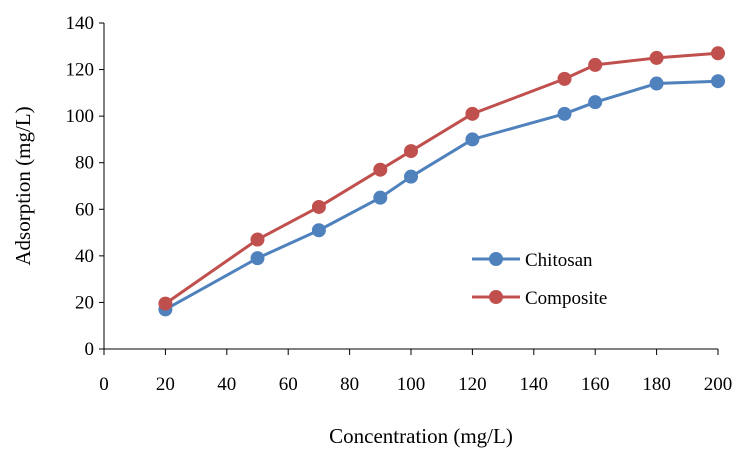  What do you see at coordinates (411, 384) in the screenshot?
I see `x-tick-label: 100` at bounding box center [411, 384].